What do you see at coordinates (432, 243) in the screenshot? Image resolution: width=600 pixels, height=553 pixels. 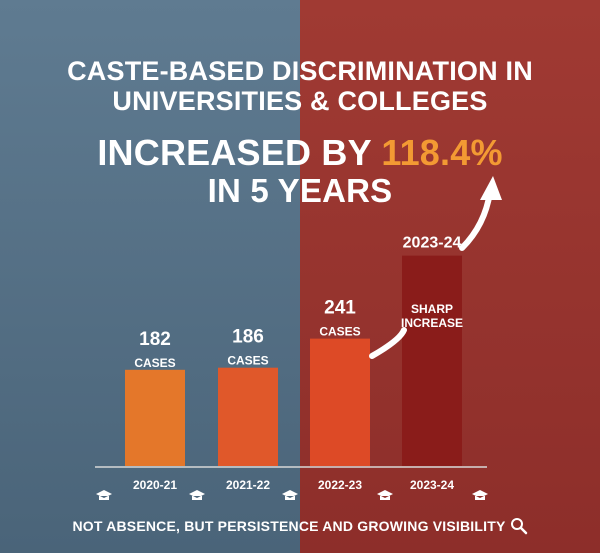 I see `value-label: 2023-24` at bounding box center [432, 243].